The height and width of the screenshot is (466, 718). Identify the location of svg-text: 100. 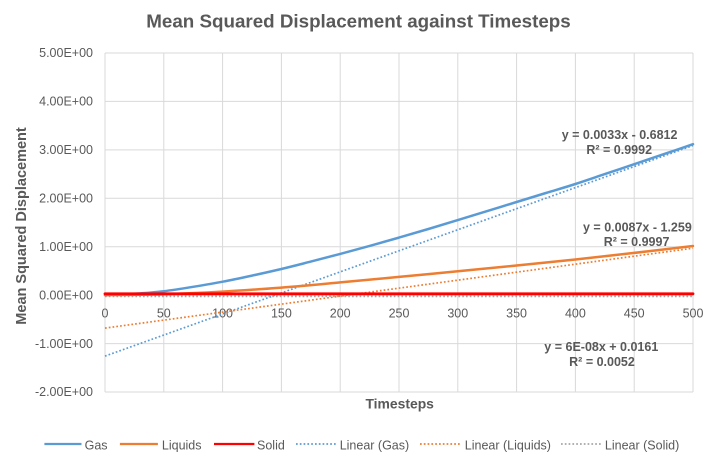
(222, 313).